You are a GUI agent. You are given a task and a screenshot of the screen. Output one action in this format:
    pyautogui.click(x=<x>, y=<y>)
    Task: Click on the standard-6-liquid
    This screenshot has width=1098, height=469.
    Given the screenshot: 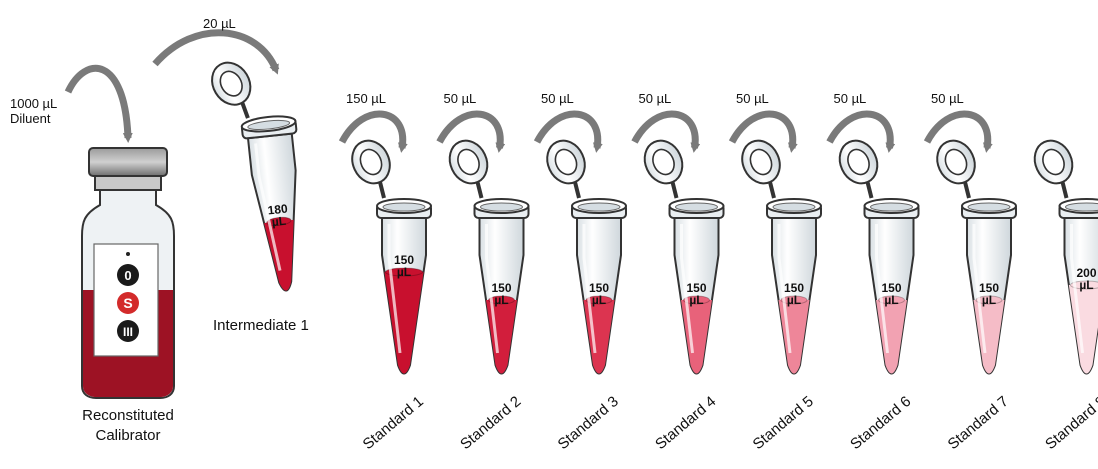 What is the action you would take?
    pyautogui.click(x=891, y=337)
    